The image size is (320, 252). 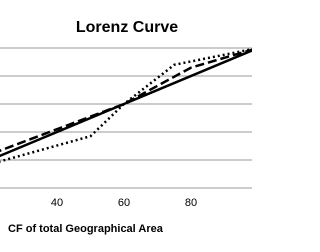 What do you see at coordinates (191, 203) in the screenshot?
I see `x-tick-label: 80` at bounding box center [191, 203].